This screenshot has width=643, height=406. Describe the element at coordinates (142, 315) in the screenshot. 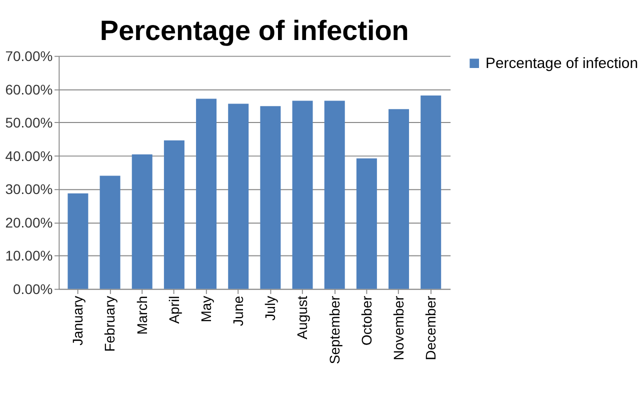

I see `x-tick-label: March` at that location.